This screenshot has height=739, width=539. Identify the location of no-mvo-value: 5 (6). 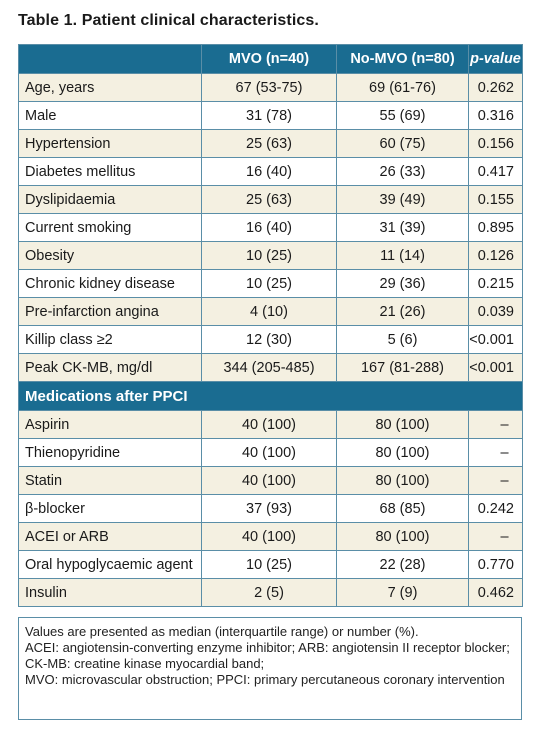
(402, 339).